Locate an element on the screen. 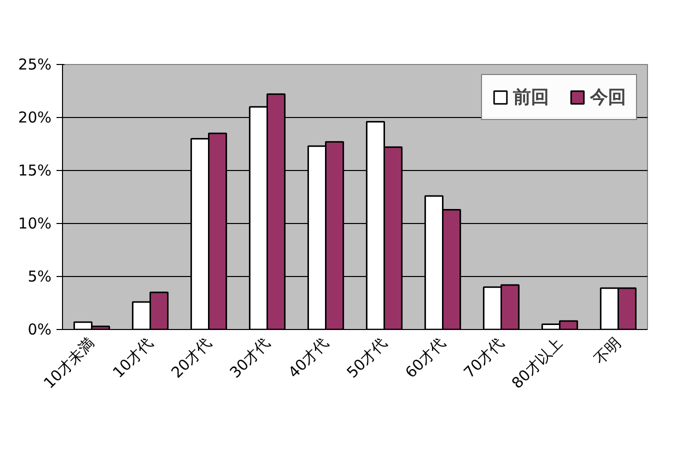 Image resolution: width=682 pixels, height=456 pixels. x-tick-label: 40才代 is located at coordinates (308, 358).